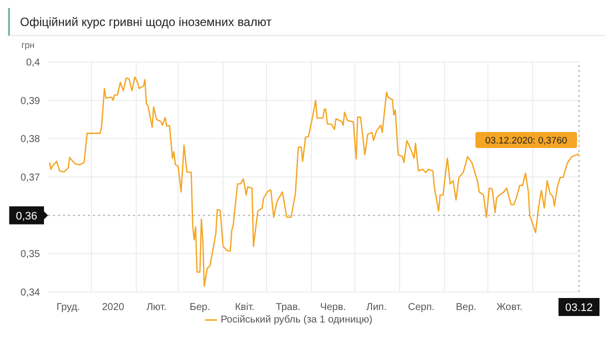 Image resolution: width=605 pixels, height=350 pixels. I want to click on ref-line-label: 0,36, so click(27, 216).